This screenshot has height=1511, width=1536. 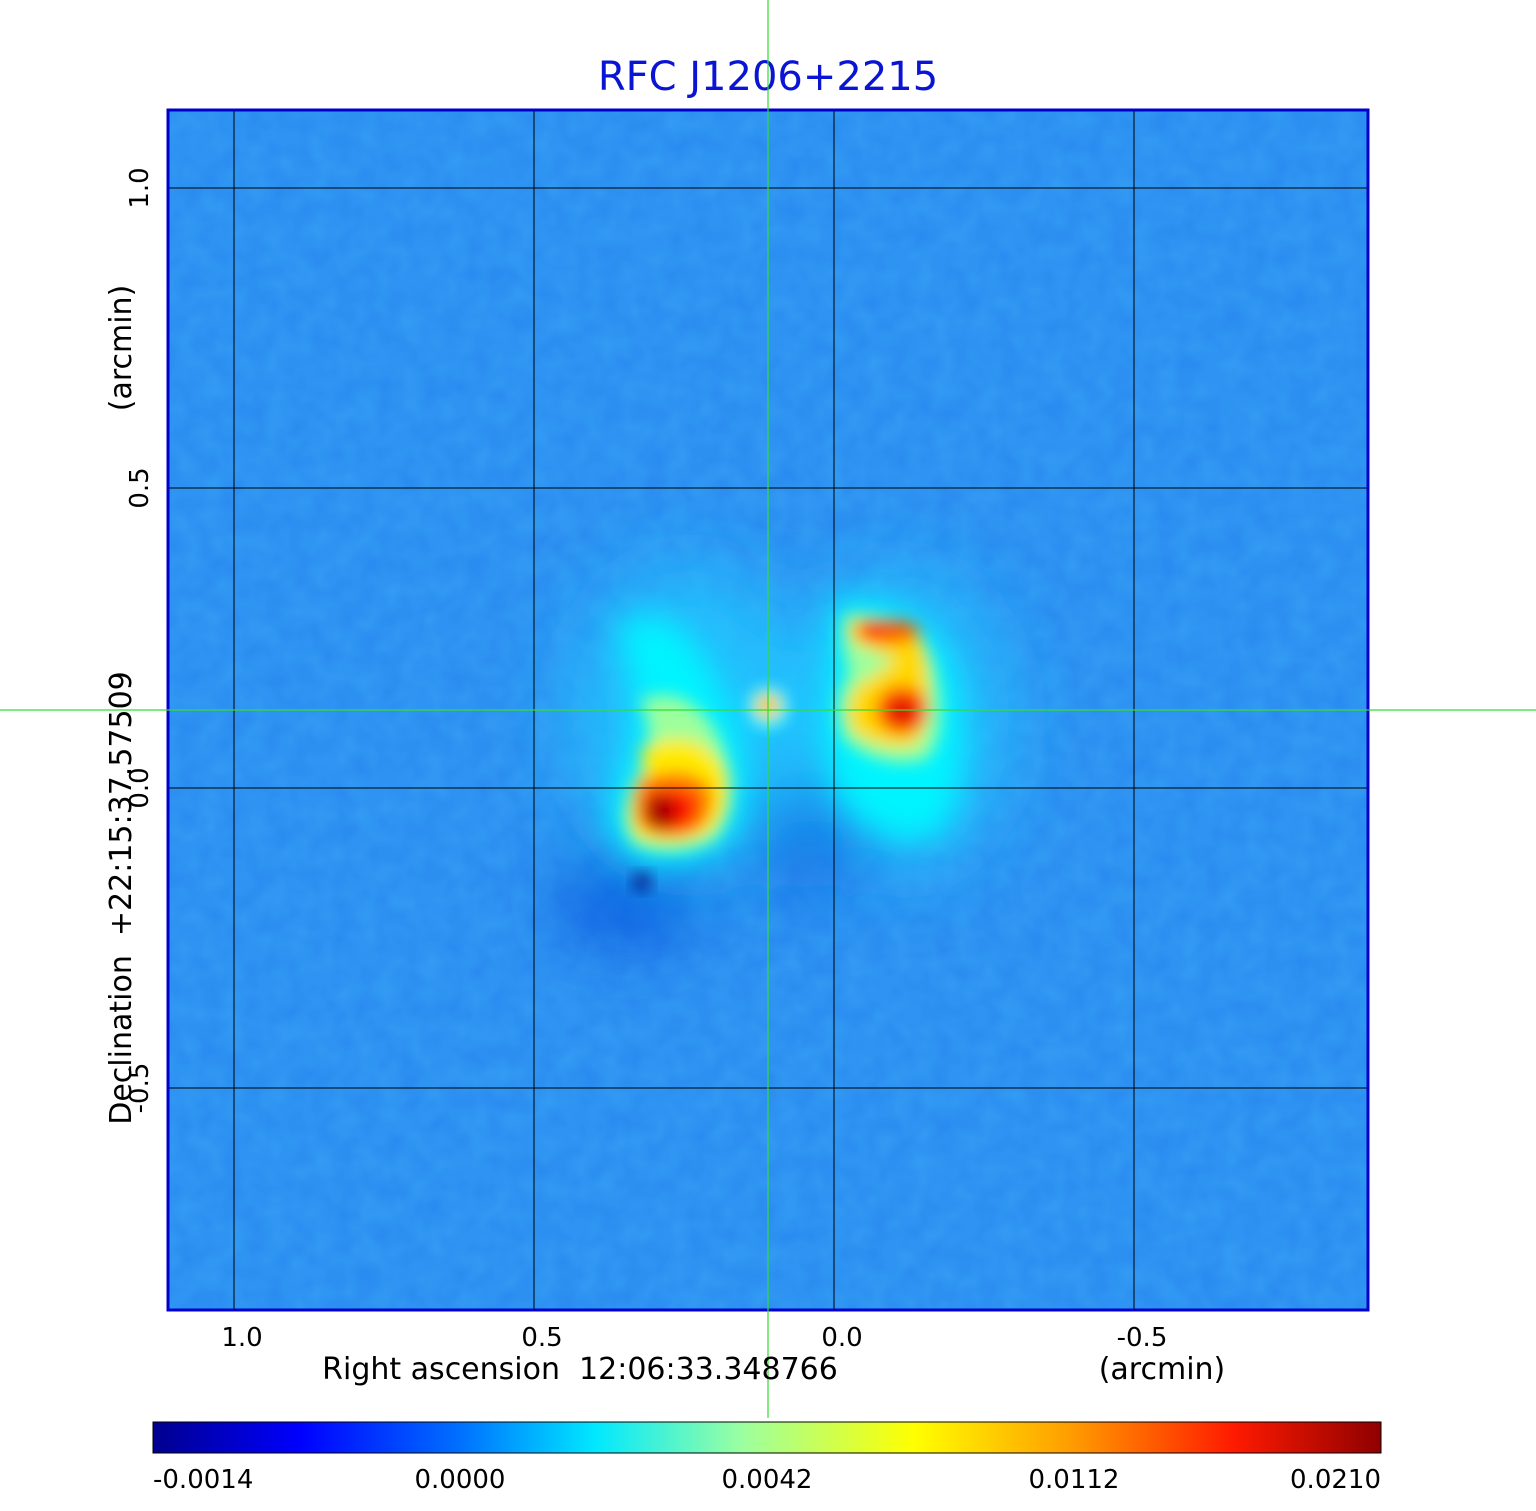 I want to click on x-tick-labels: 1.0 0.5 0.0 -0.5, so click(x=694, y=1338).